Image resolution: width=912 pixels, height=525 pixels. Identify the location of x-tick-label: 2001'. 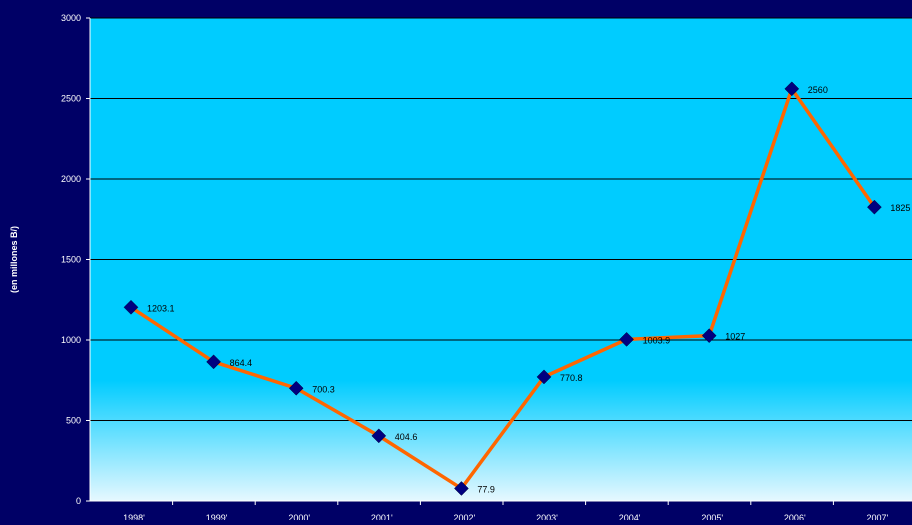
(382, 516).